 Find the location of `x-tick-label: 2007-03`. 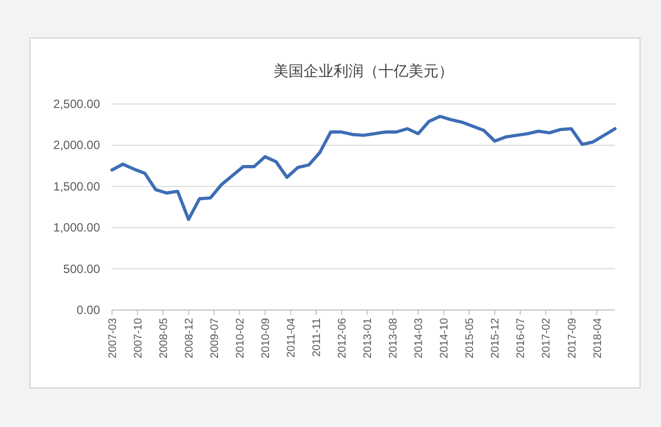

x-tick-label: 2007-03 is located at coordinates (113, 338).